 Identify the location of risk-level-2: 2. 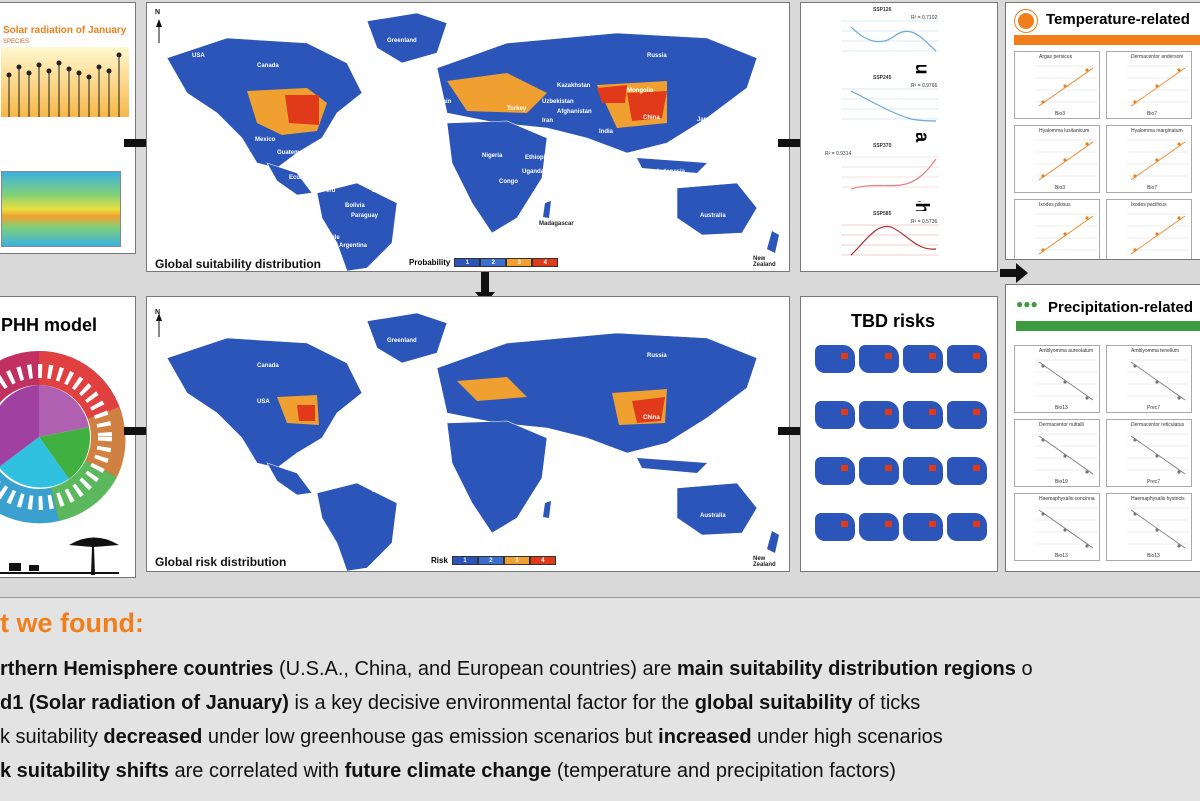
(490, 560).